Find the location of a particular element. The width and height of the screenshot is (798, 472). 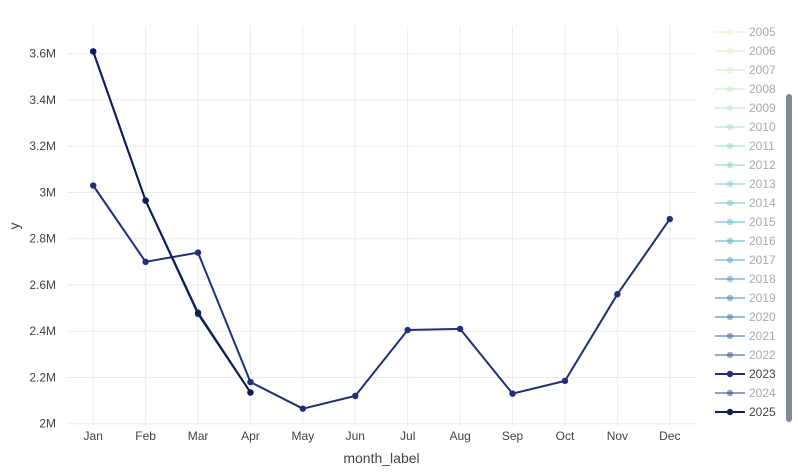

legend-item-2007: 2007 is located at coordinates (745, 70).